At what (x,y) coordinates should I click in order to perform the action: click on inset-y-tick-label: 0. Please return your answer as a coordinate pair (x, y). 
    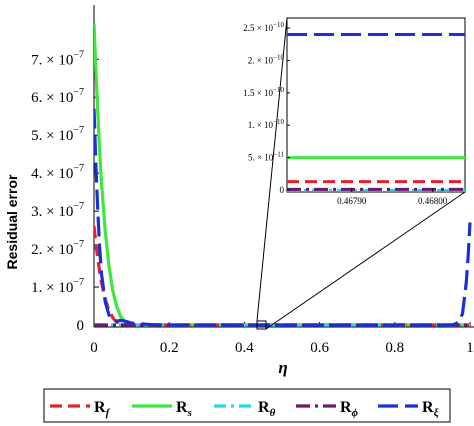
    Looking at the image, I should click on (282, 190).